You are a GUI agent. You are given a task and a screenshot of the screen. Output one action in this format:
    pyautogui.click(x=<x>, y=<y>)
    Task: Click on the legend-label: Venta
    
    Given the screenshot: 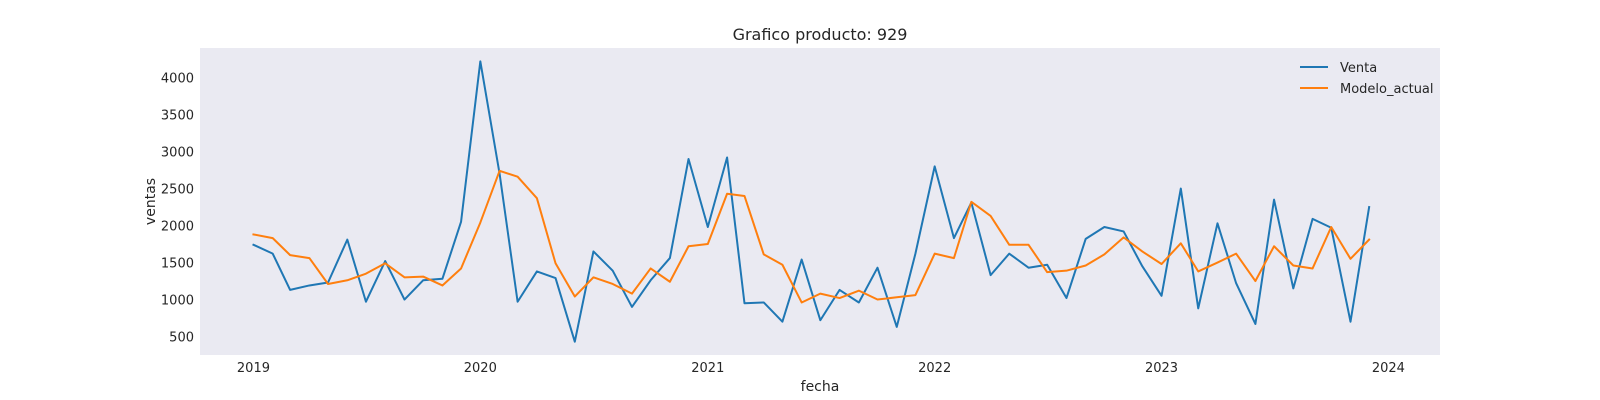 What is the action you would take?
    pyautogui.click(x=1358, y=68)
    